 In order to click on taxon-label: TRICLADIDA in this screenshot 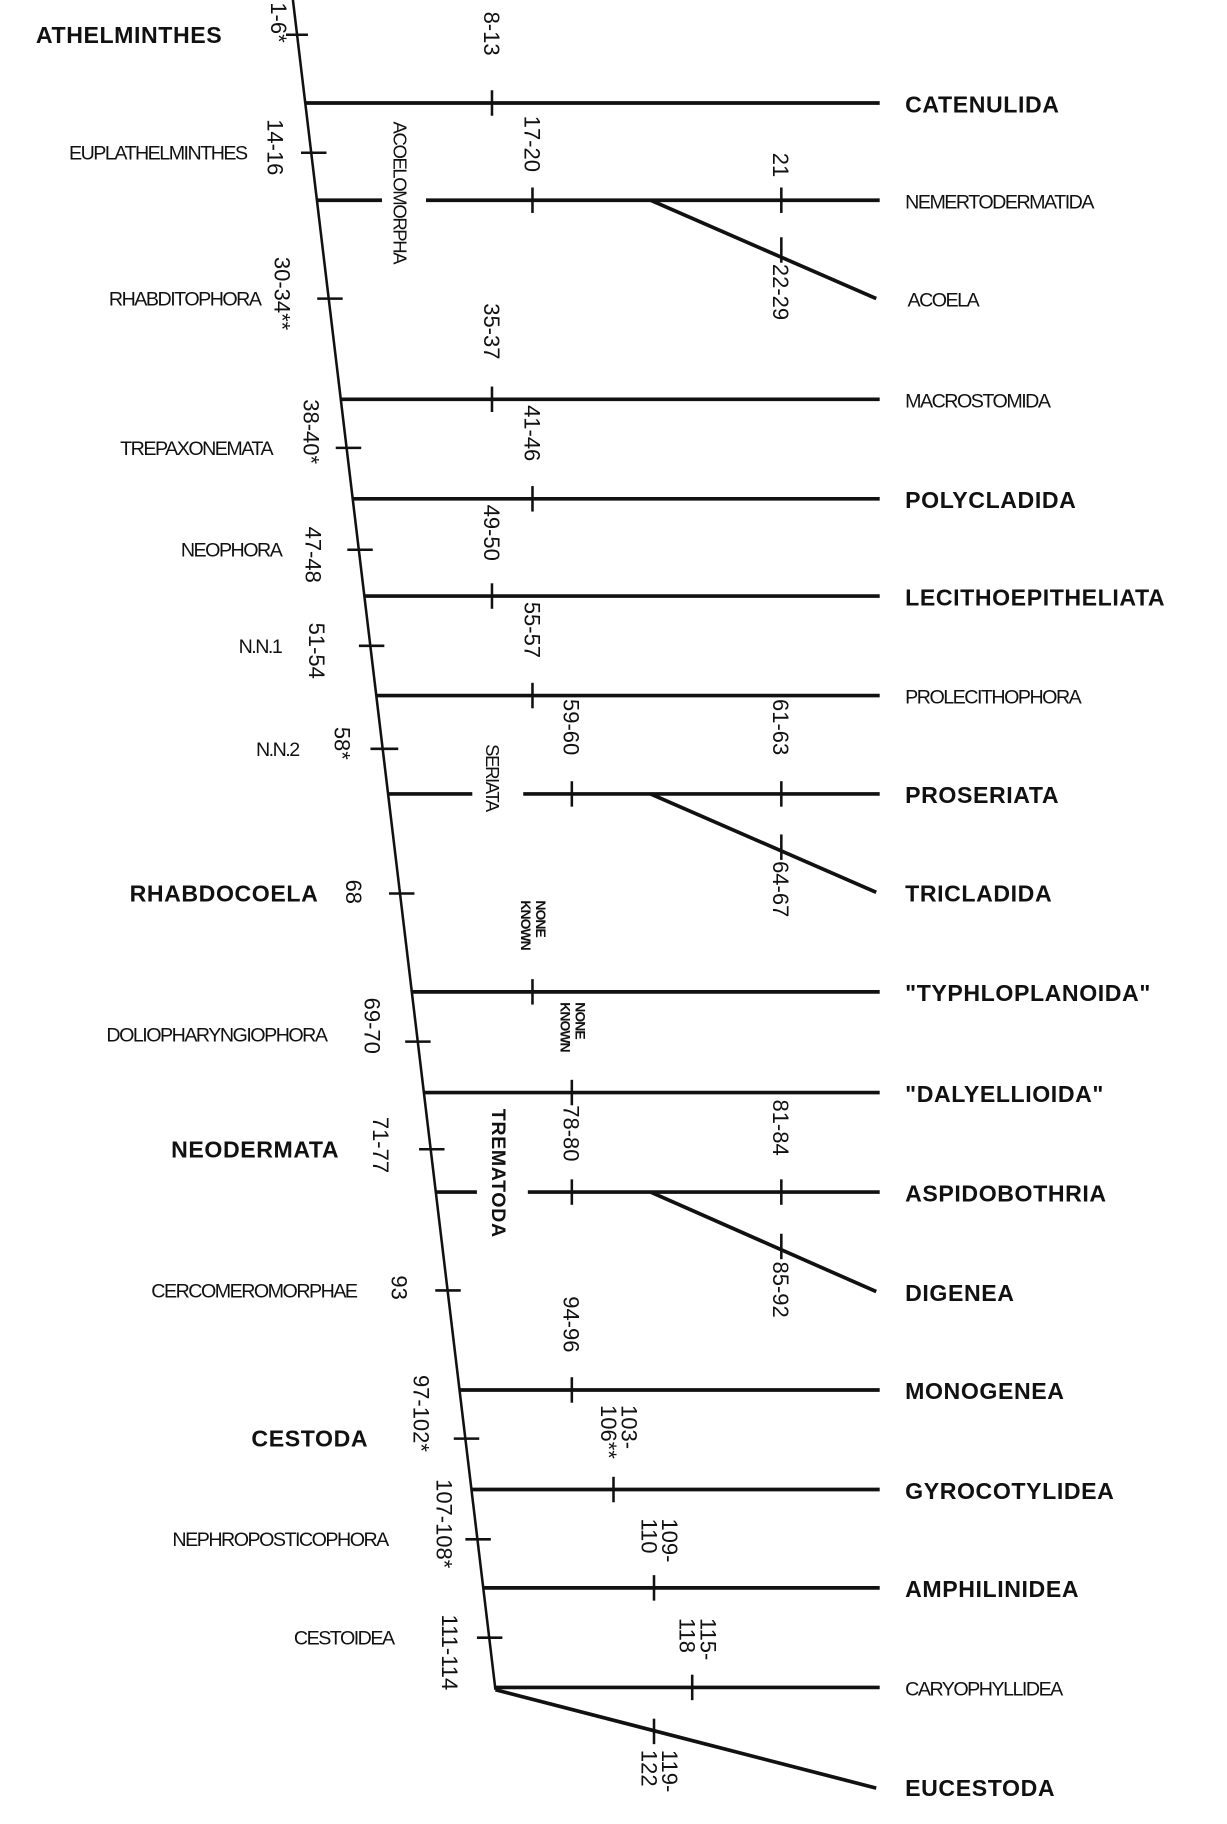, I will do `click(978, 894)`.